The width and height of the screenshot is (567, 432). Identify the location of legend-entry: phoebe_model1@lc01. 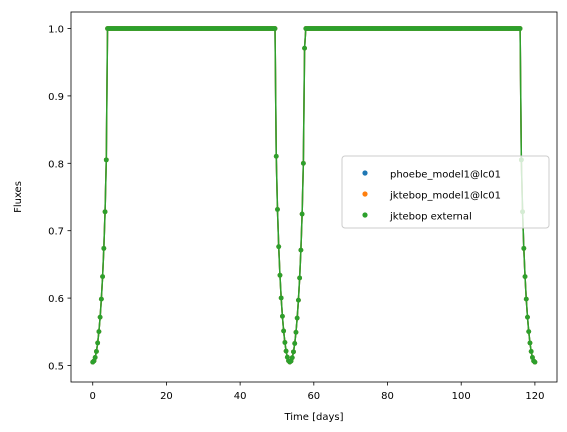
(431, 175).